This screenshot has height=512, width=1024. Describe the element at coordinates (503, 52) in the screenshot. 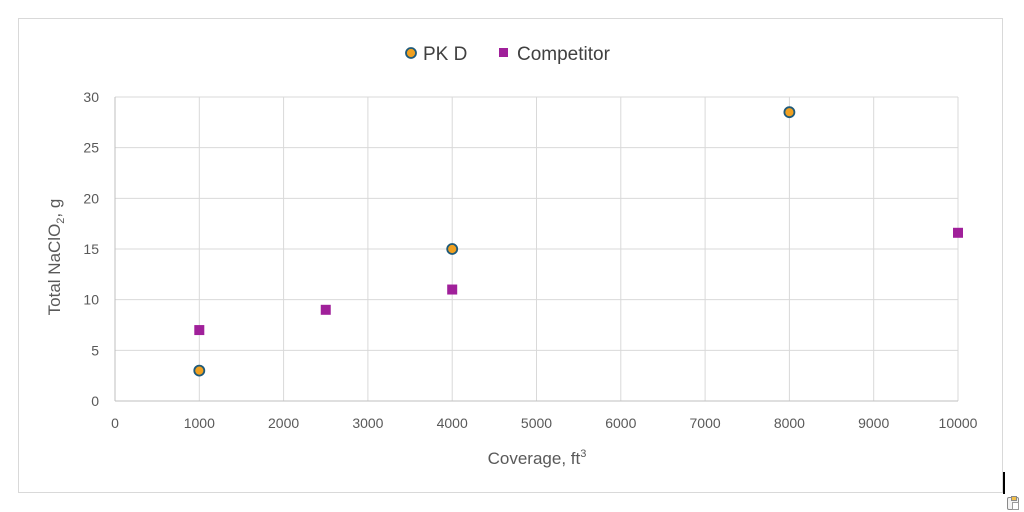

I see `legend-marker-competitor` at that location.